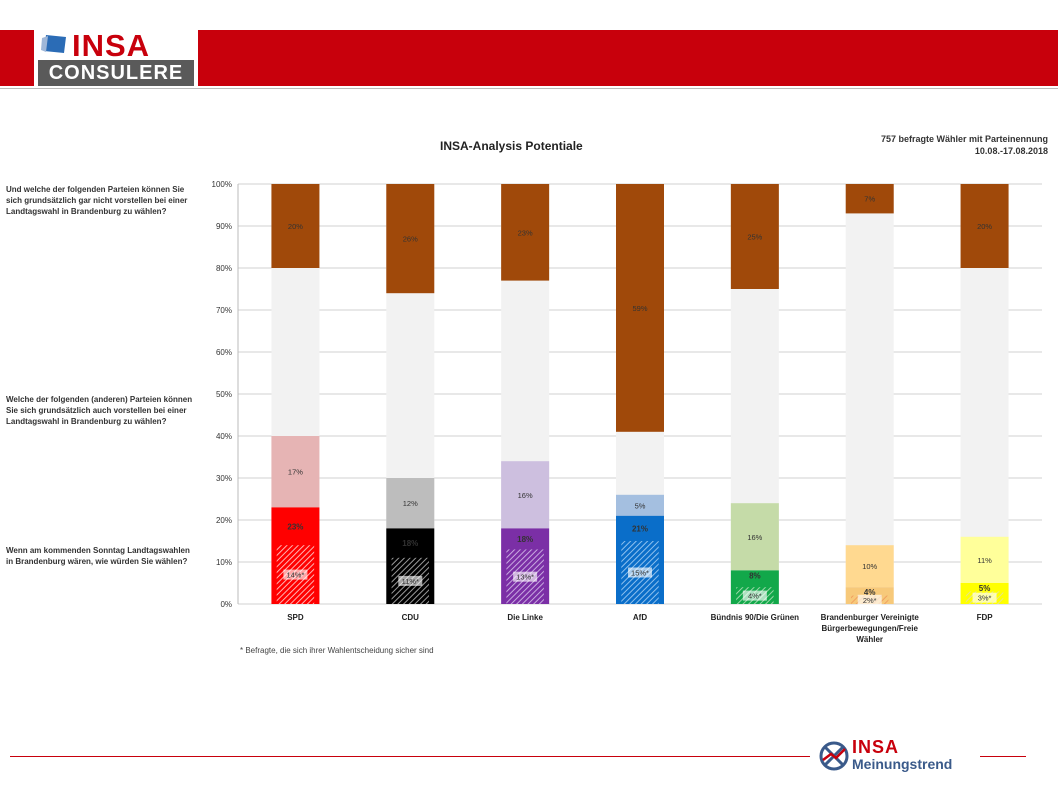 The image size is (1058, 792). Describe the element at coordinates (511, 146) in the screenshot. I see `chart-title: INSA-Analysis Potentiale` at that location.